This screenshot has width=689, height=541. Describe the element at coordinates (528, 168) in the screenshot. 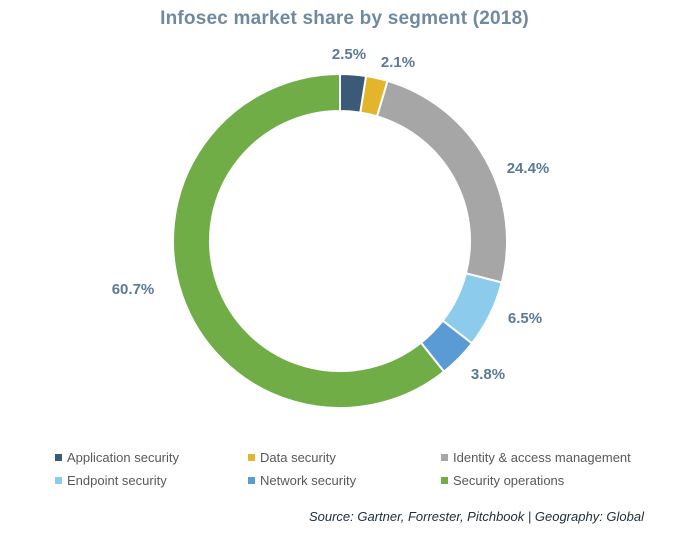

I see `data-label-identity-access-management: 24.4%` at that location.